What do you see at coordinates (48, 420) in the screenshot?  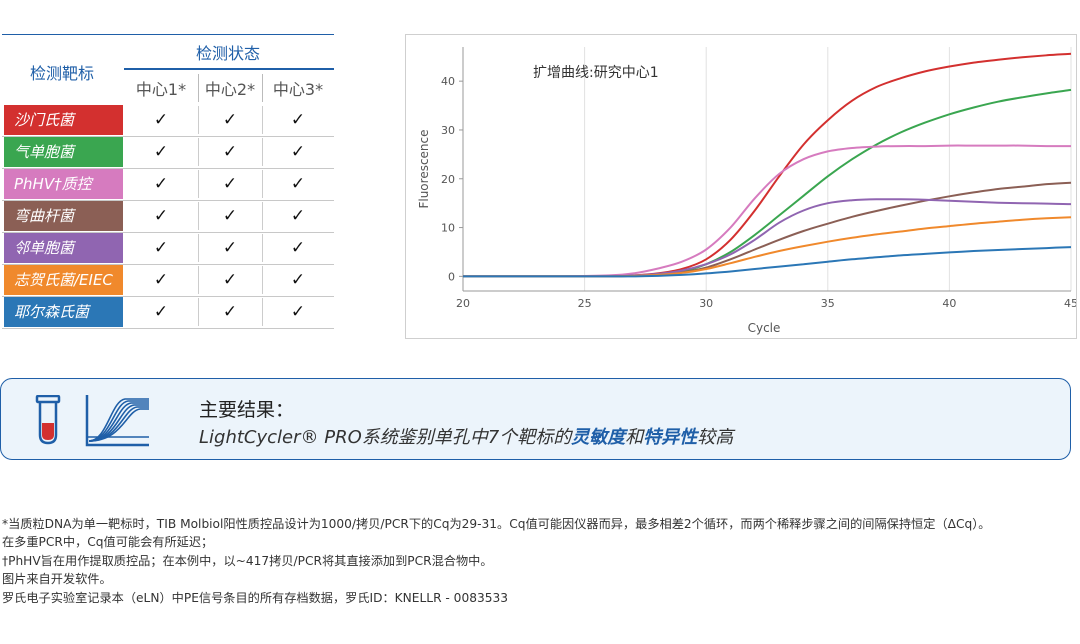 I see `test-tube-icon` at bounding box center [48, 420].